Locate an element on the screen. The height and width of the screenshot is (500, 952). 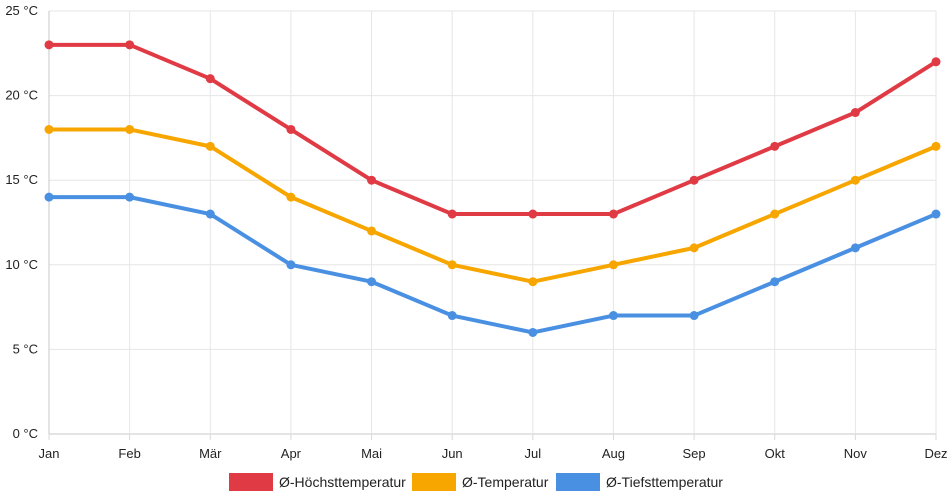
y-tick-label: 15 °C is located at coordinates (21, 179).